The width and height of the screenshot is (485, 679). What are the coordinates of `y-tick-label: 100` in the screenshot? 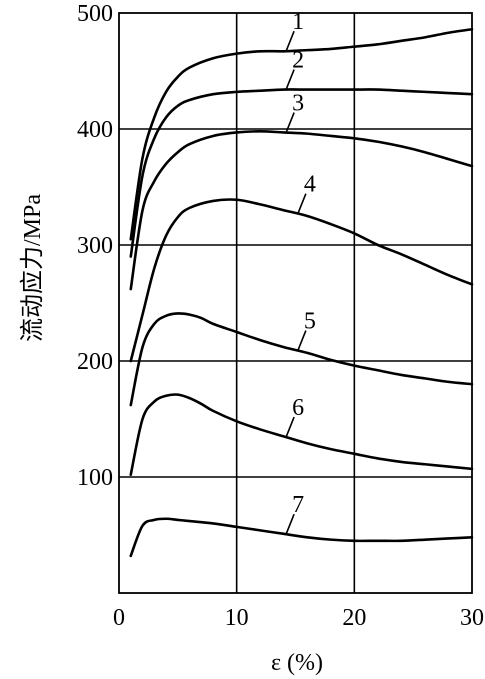 It's located at (95, 478).